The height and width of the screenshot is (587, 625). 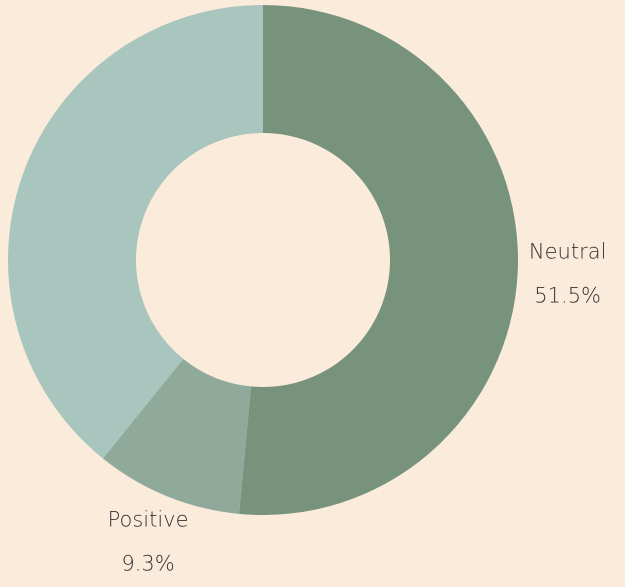 I want to click on segment-label: Positive, so click(x=148, y=520).